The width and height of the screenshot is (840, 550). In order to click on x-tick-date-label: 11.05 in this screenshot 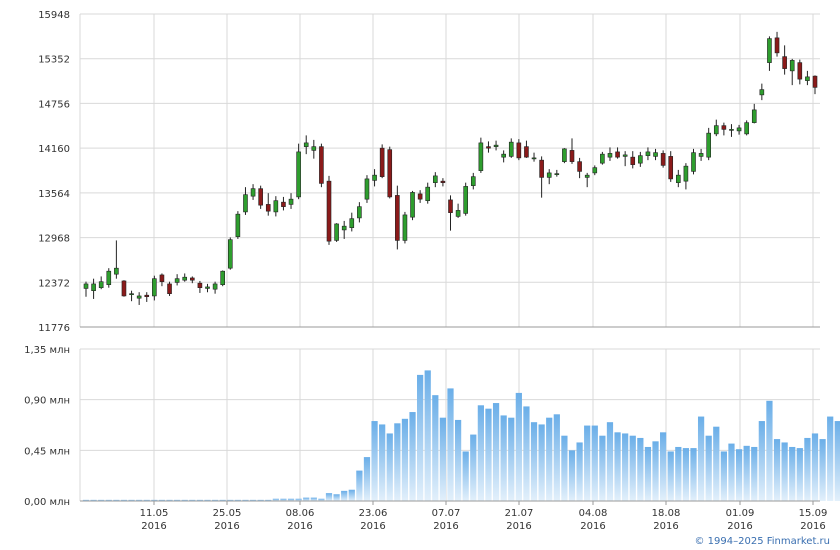, I will do `click(154, 513)`.